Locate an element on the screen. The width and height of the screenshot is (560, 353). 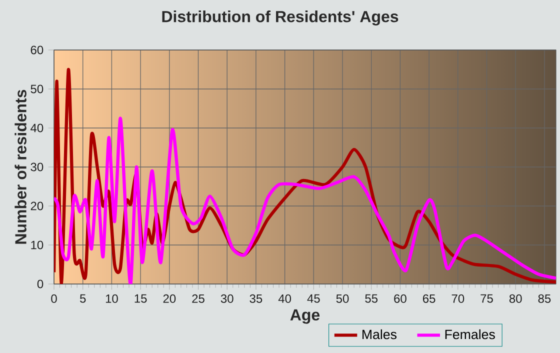
x-tick-label: 25 is located at coordinates (198, 298).